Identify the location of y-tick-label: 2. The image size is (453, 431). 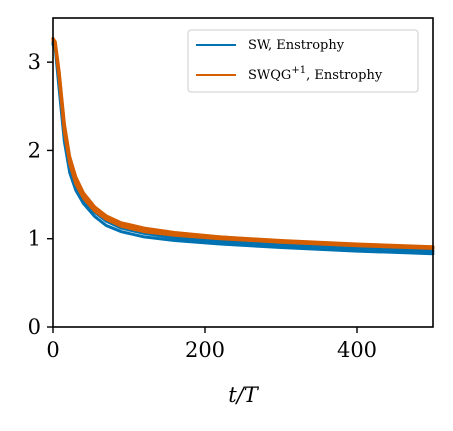
(34, 150).